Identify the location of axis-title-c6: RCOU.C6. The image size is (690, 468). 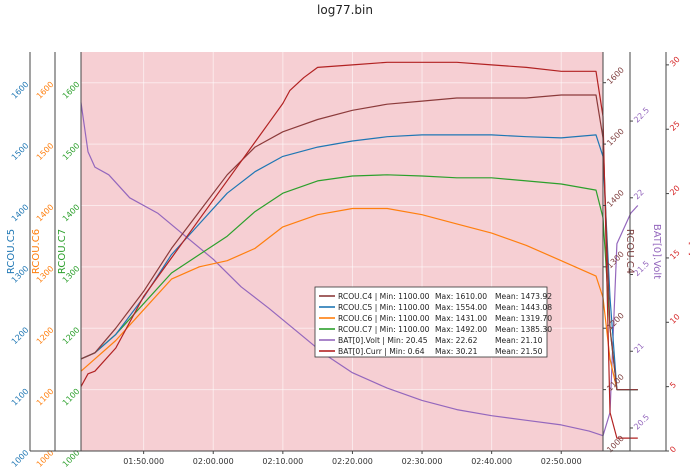
(36, 251).